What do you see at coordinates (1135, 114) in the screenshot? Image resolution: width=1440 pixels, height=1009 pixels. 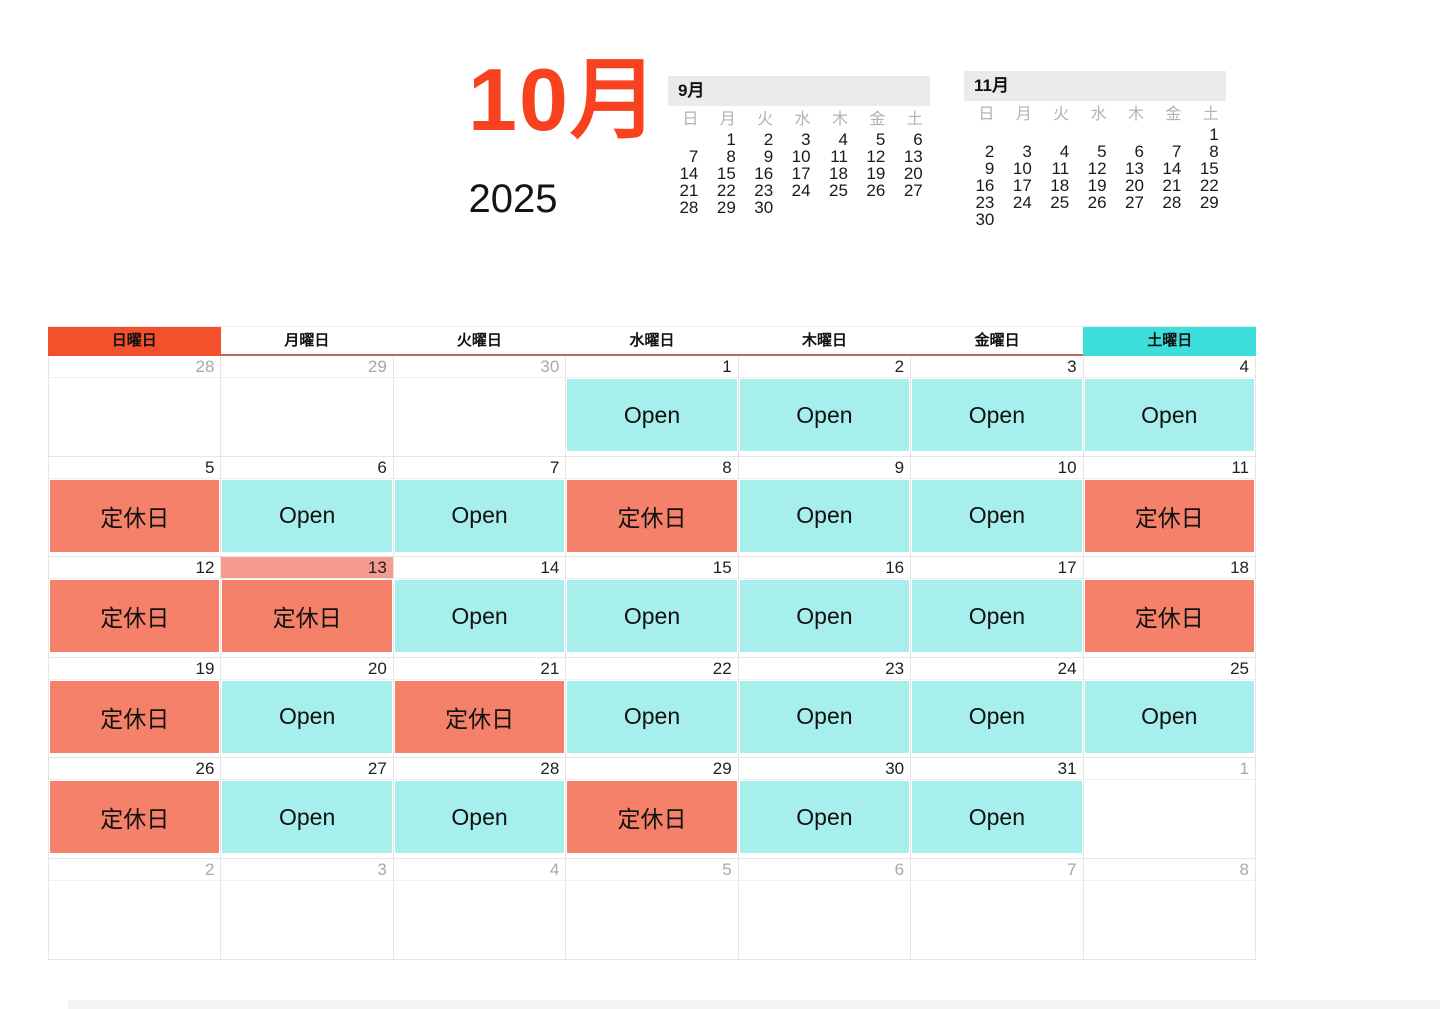 I see `minical-weekday-label: 木` at bounding box center [1135, 114].